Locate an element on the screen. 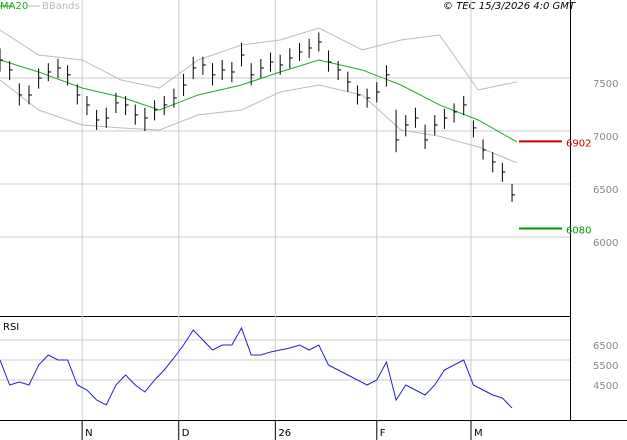 This screenshot has height=440, width=627. panel-title: RSI is located at coordinates (11, 327).